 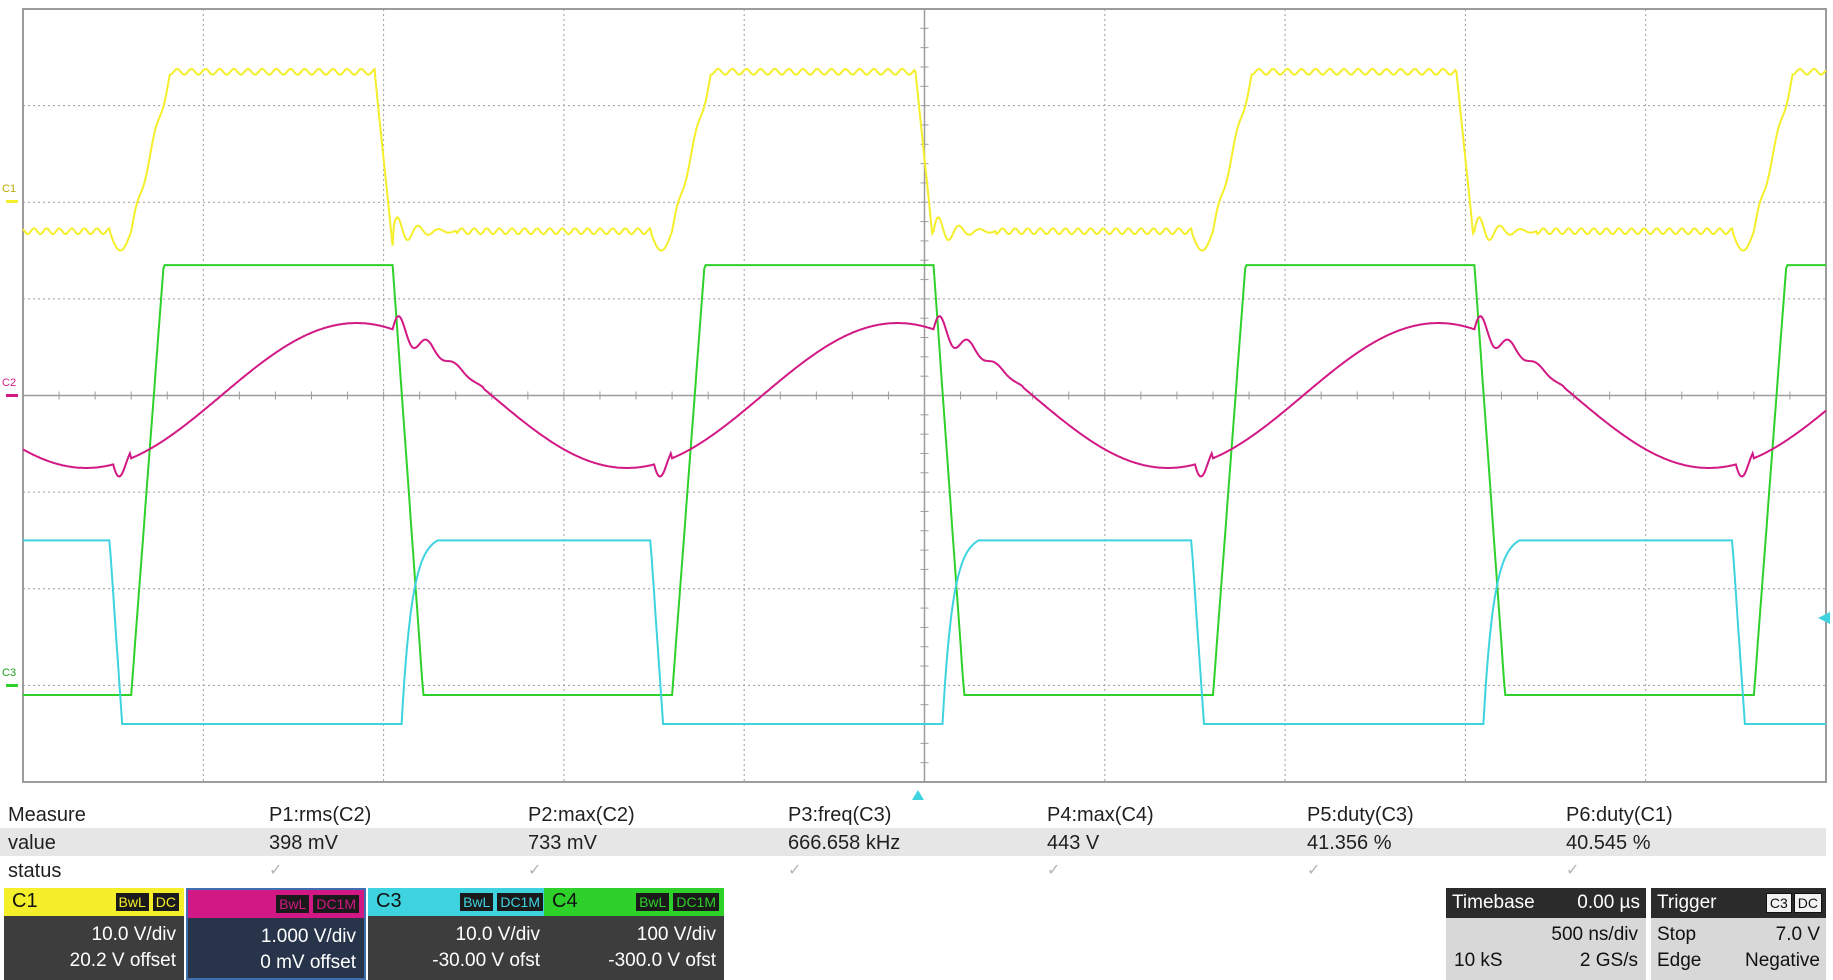 I want to click on channel-header: C2 BwL DC1M, so click(x=276, y=904).